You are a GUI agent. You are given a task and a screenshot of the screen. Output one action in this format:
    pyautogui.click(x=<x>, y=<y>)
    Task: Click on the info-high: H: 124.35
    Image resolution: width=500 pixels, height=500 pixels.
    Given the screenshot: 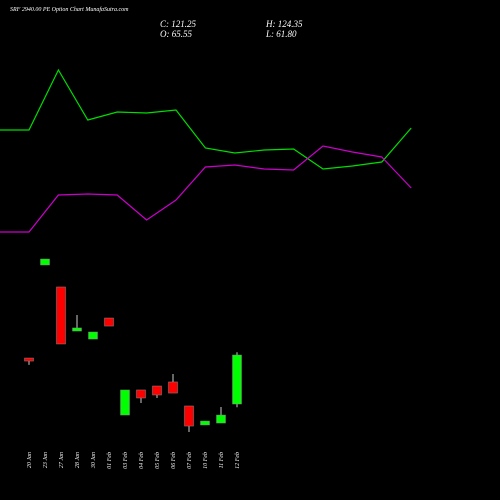 What is the action you would take?
    pyautogui.click(x=284, y=24)
    